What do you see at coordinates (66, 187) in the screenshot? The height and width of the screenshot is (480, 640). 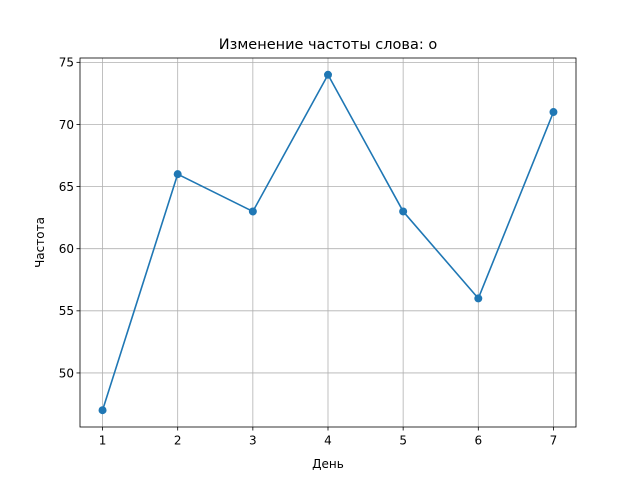 I see `y-tick-label: 65` at bounding box center [66, 187].